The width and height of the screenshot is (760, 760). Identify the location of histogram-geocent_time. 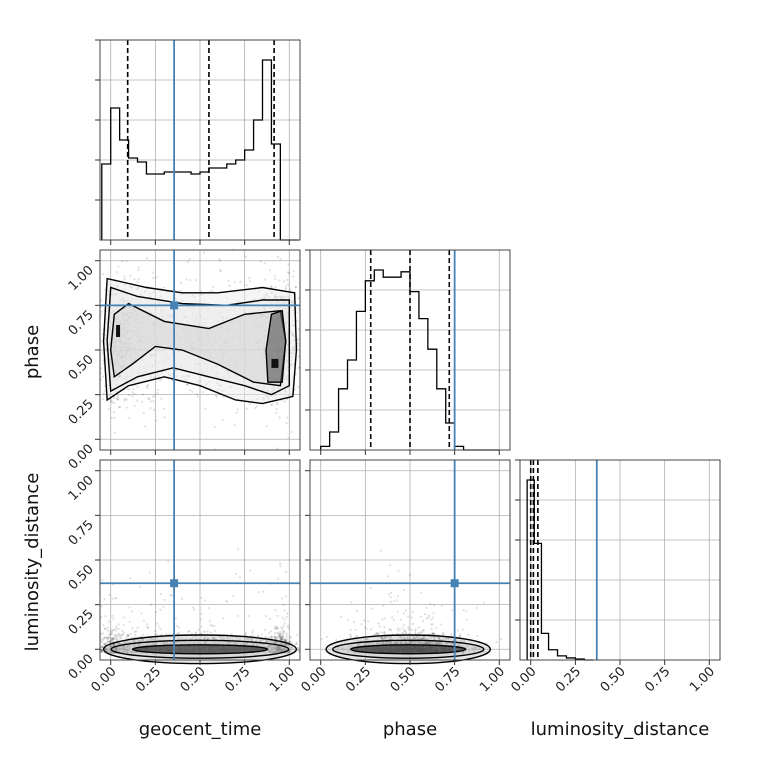
(198, 142).